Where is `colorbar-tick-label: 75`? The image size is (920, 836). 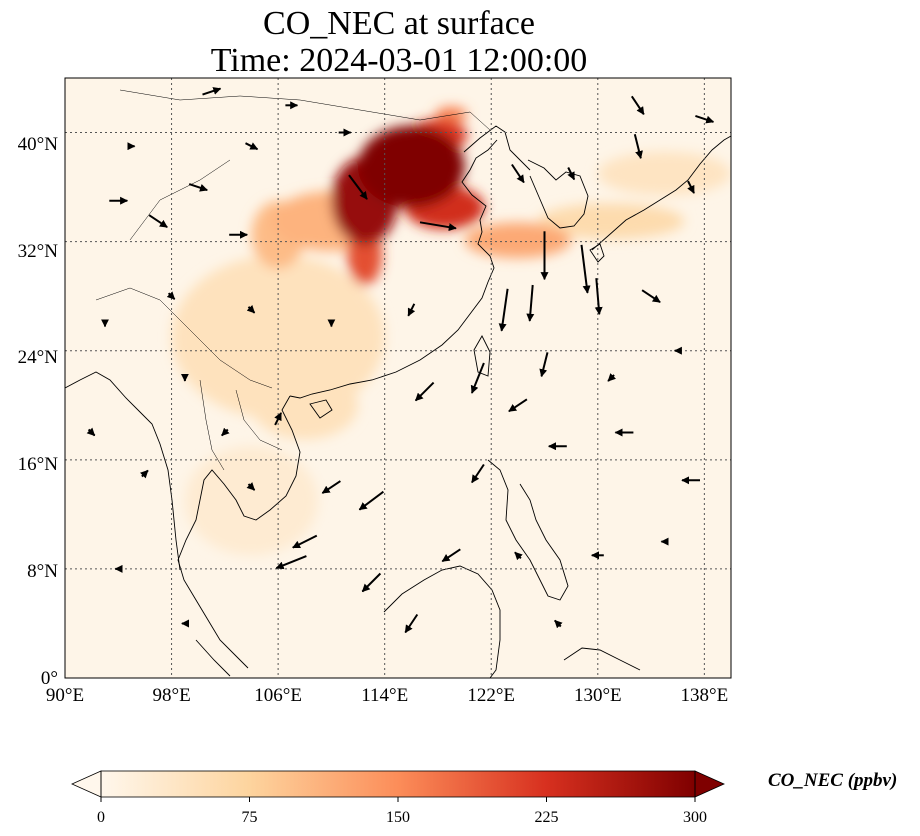
colorbar-tick-label: 75 is located at coordinates (250, 817).